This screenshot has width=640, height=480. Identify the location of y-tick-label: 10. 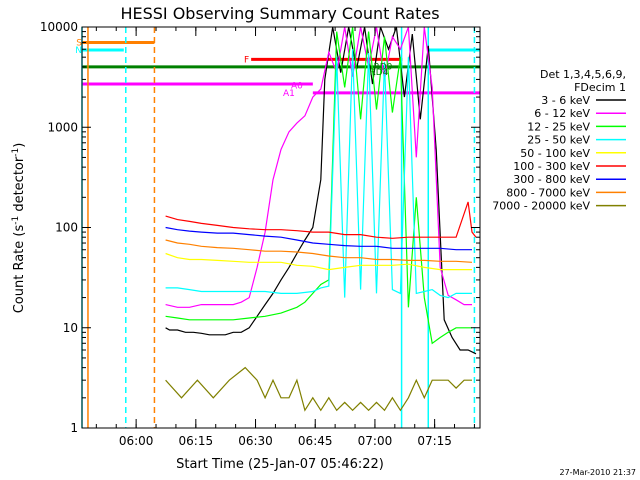
(70, 328).